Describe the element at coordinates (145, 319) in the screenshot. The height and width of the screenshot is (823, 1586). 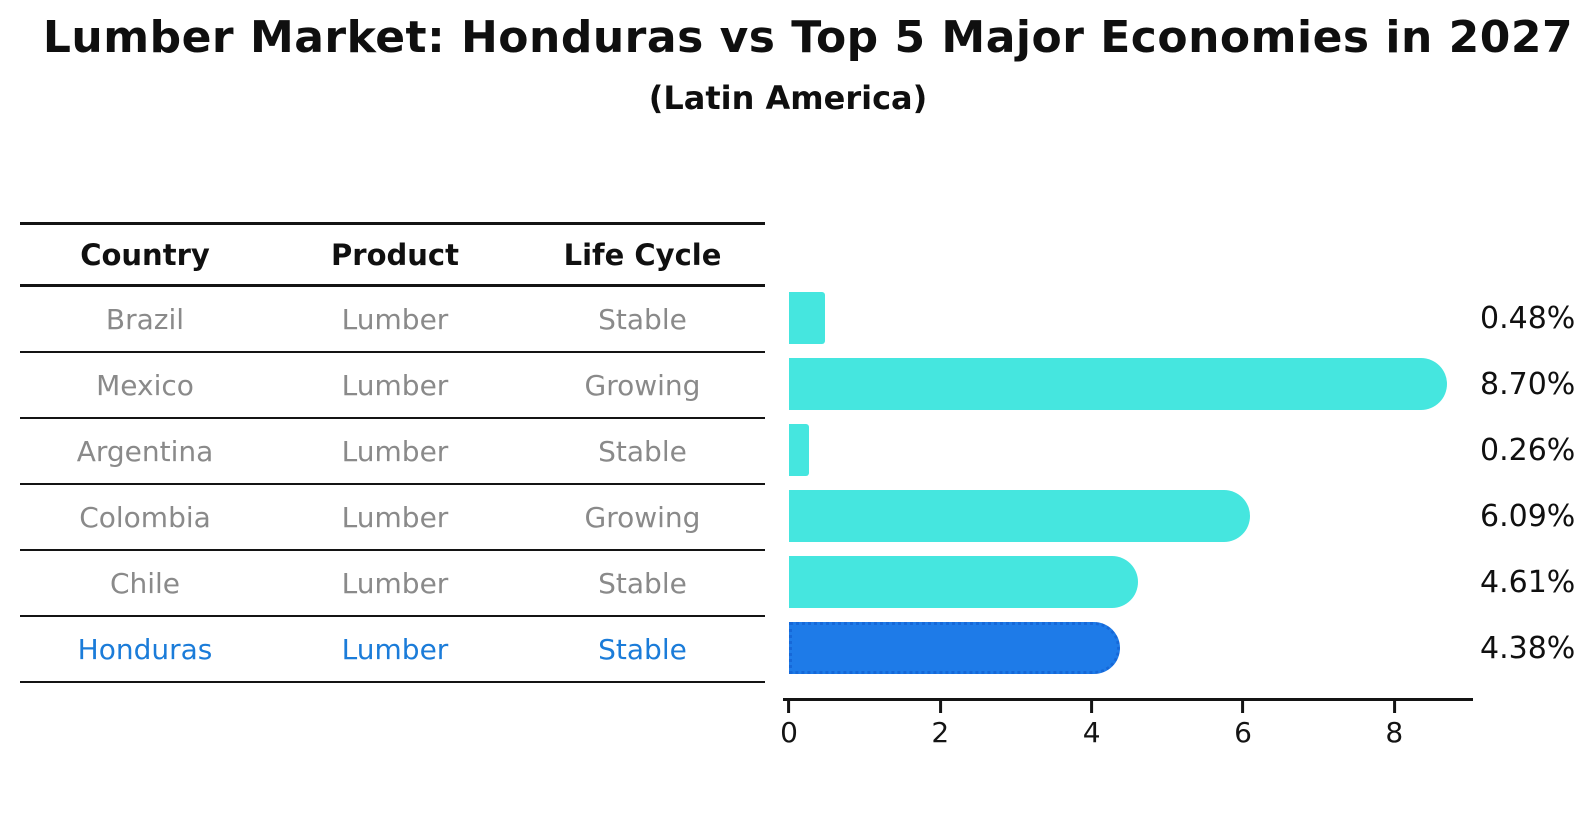
I see `cell-country: Brazil` at that location.